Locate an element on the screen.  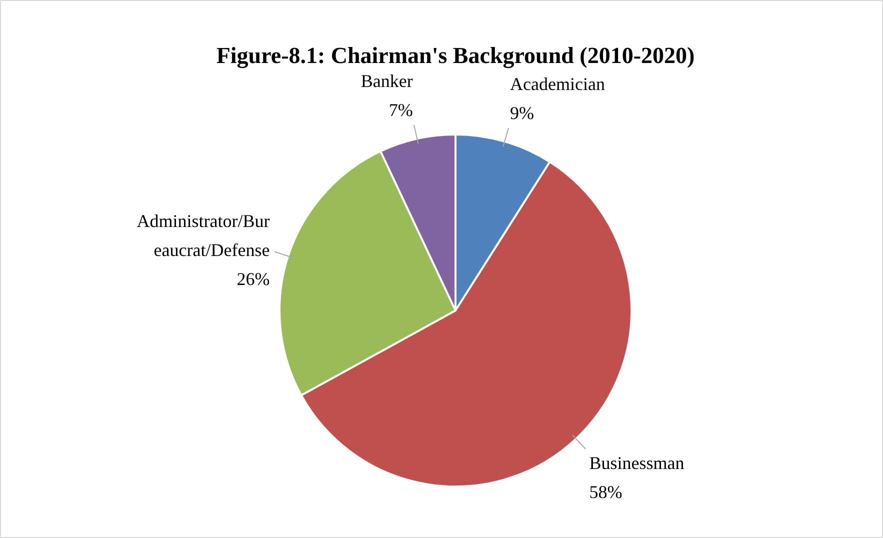
slice-label: Banker is located at coordinates (386, 80).